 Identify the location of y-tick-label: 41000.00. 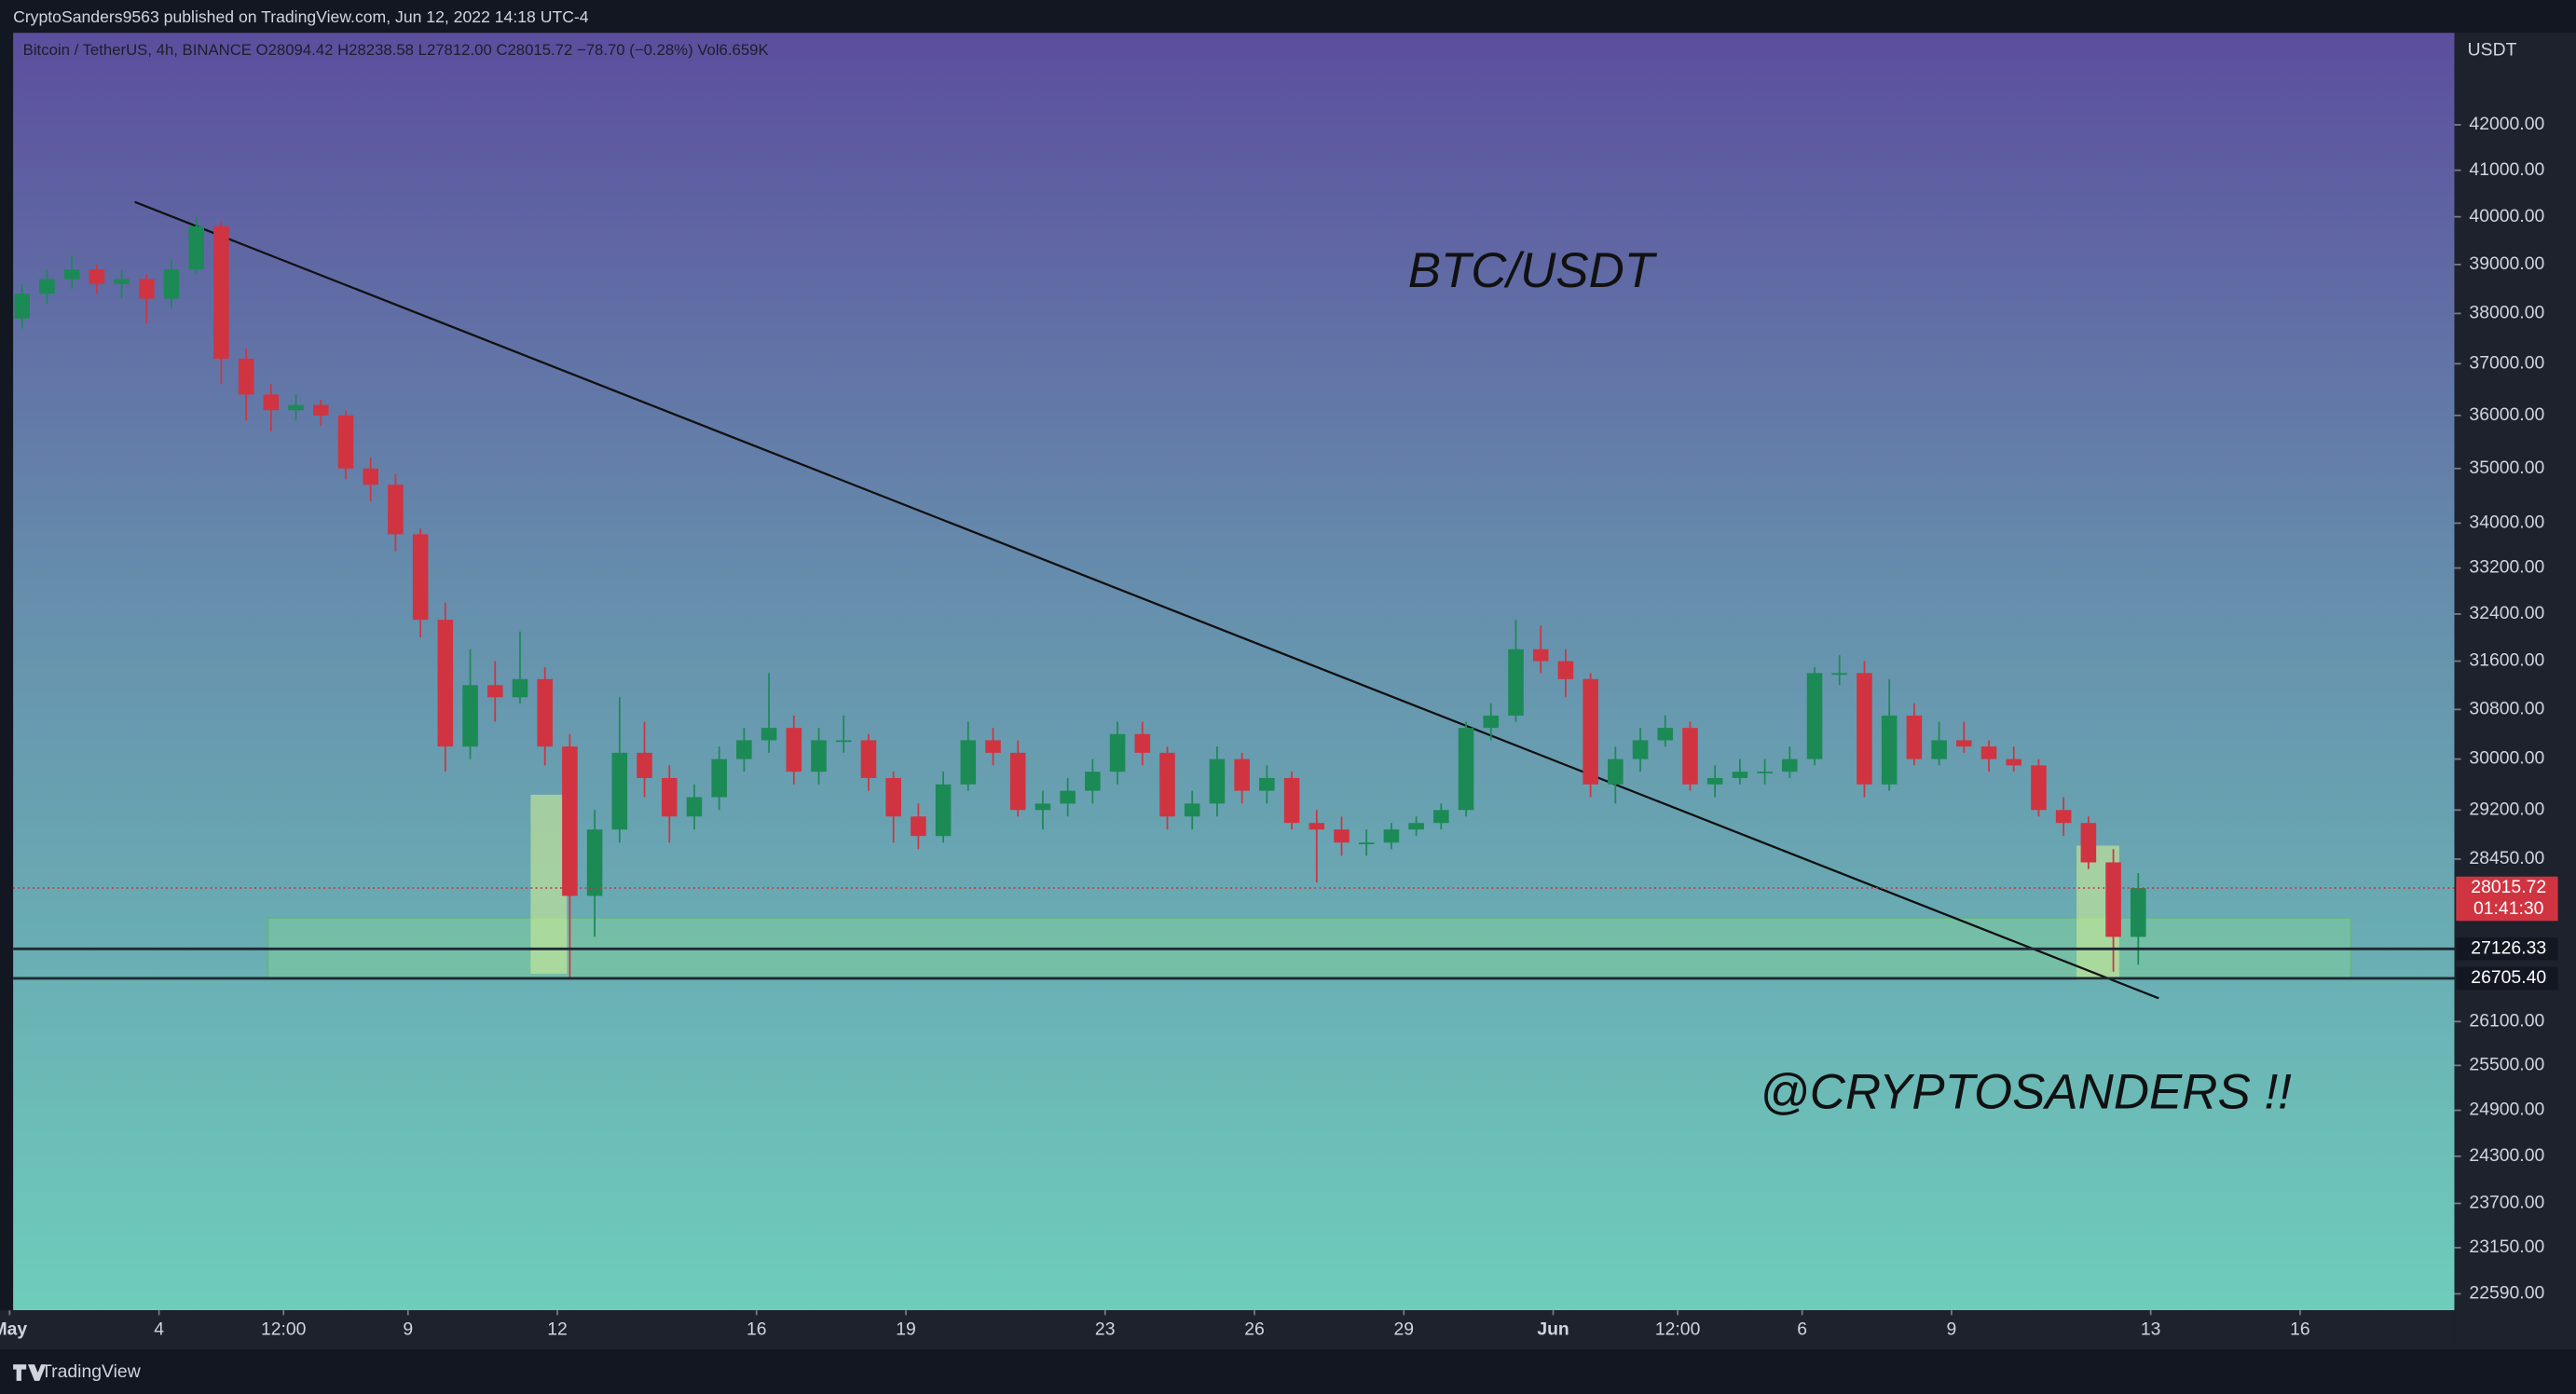
(2506, 169).